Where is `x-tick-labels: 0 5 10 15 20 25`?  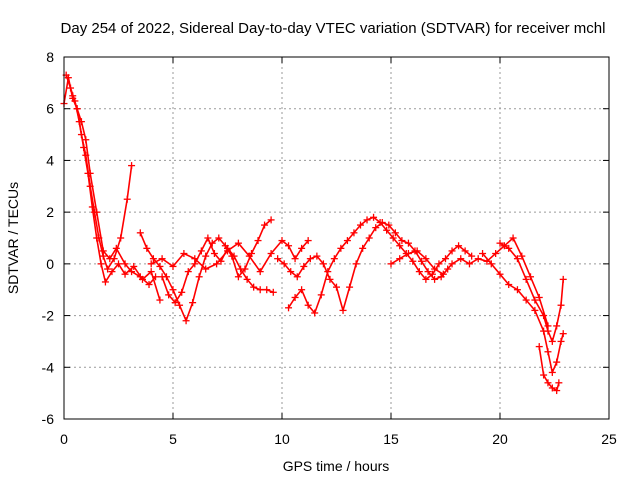
x-tick-labels: 0 5 10 15 20 25 is located at coordinates (338, 439).